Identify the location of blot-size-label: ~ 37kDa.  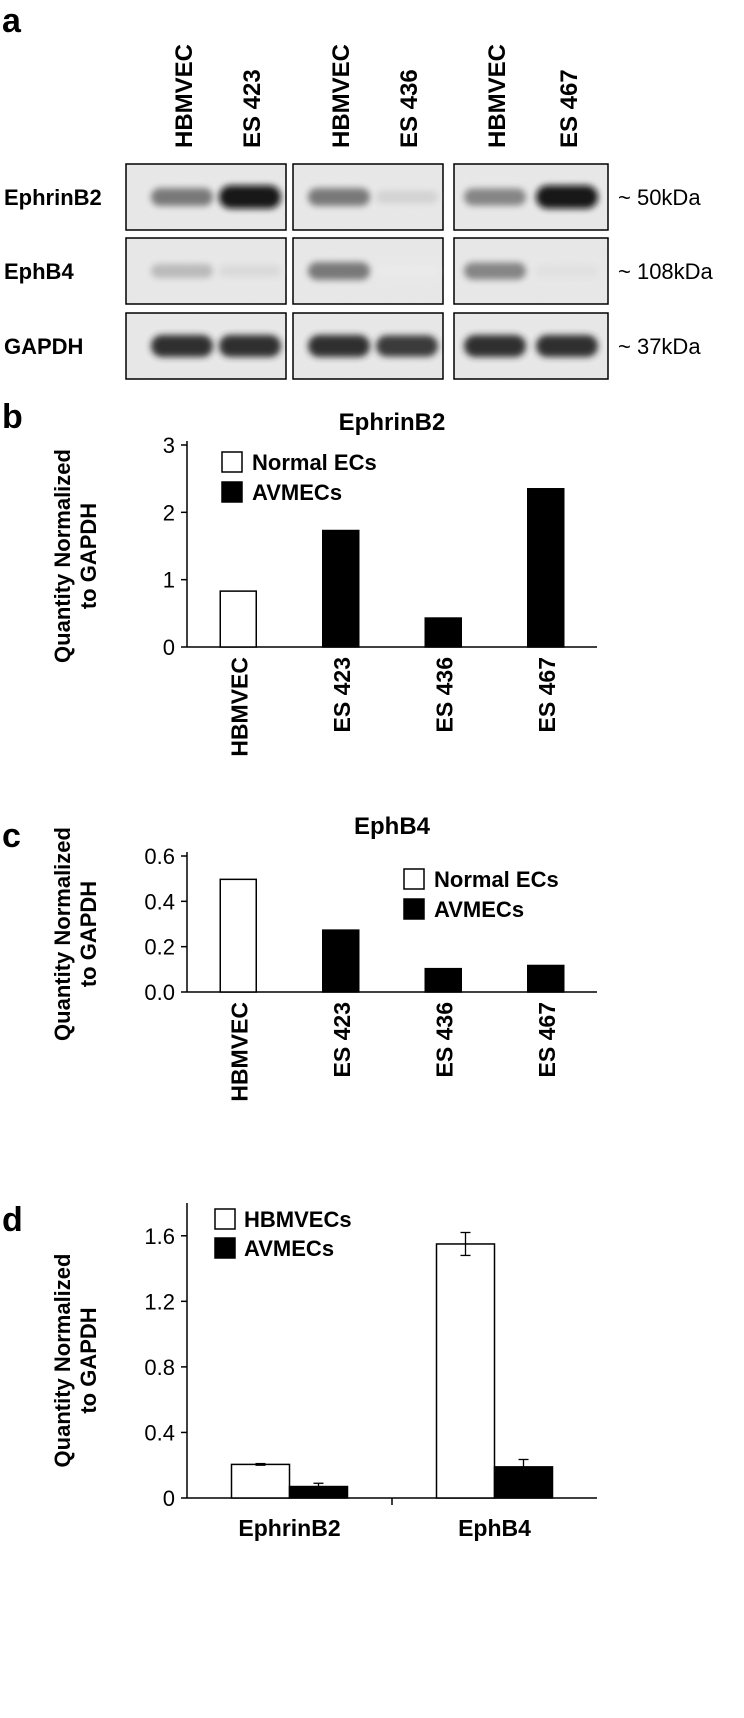
(659, 346).